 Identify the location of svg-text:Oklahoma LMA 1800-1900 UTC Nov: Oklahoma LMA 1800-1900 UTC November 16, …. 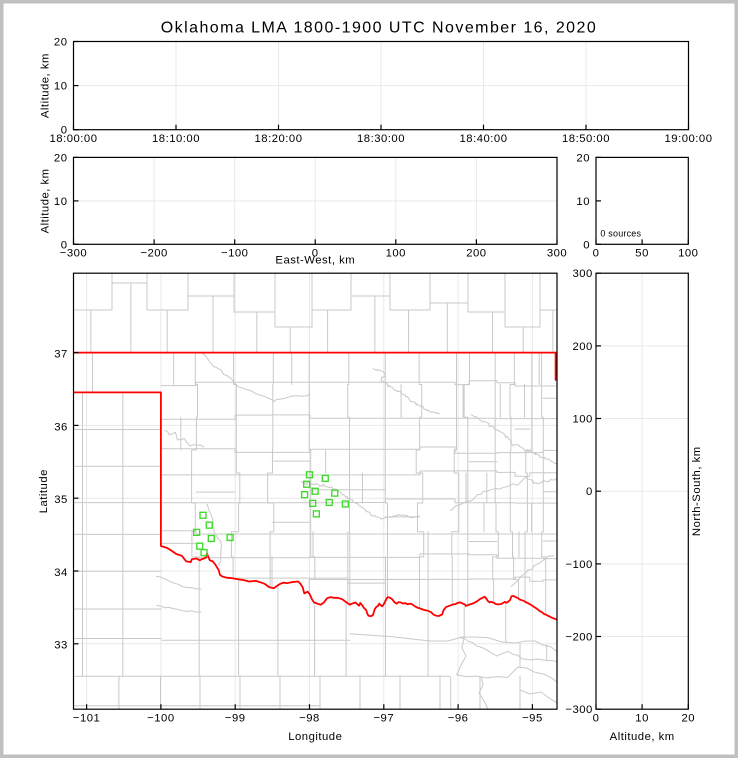
(379, 28).